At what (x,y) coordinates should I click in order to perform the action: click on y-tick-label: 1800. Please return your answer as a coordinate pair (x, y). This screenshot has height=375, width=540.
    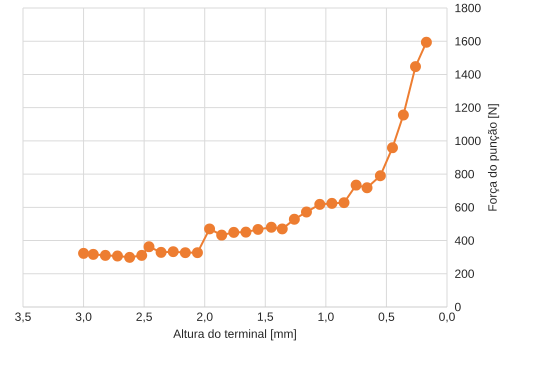
    Looking at the image, I should click on (468, 8).